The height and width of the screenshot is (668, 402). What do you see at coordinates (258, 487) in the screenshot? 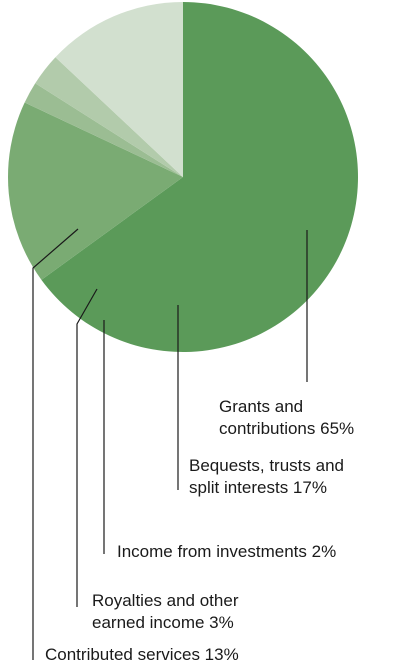
I see `slice-label-line: split interests 17%` at bounding box center [258, 487].